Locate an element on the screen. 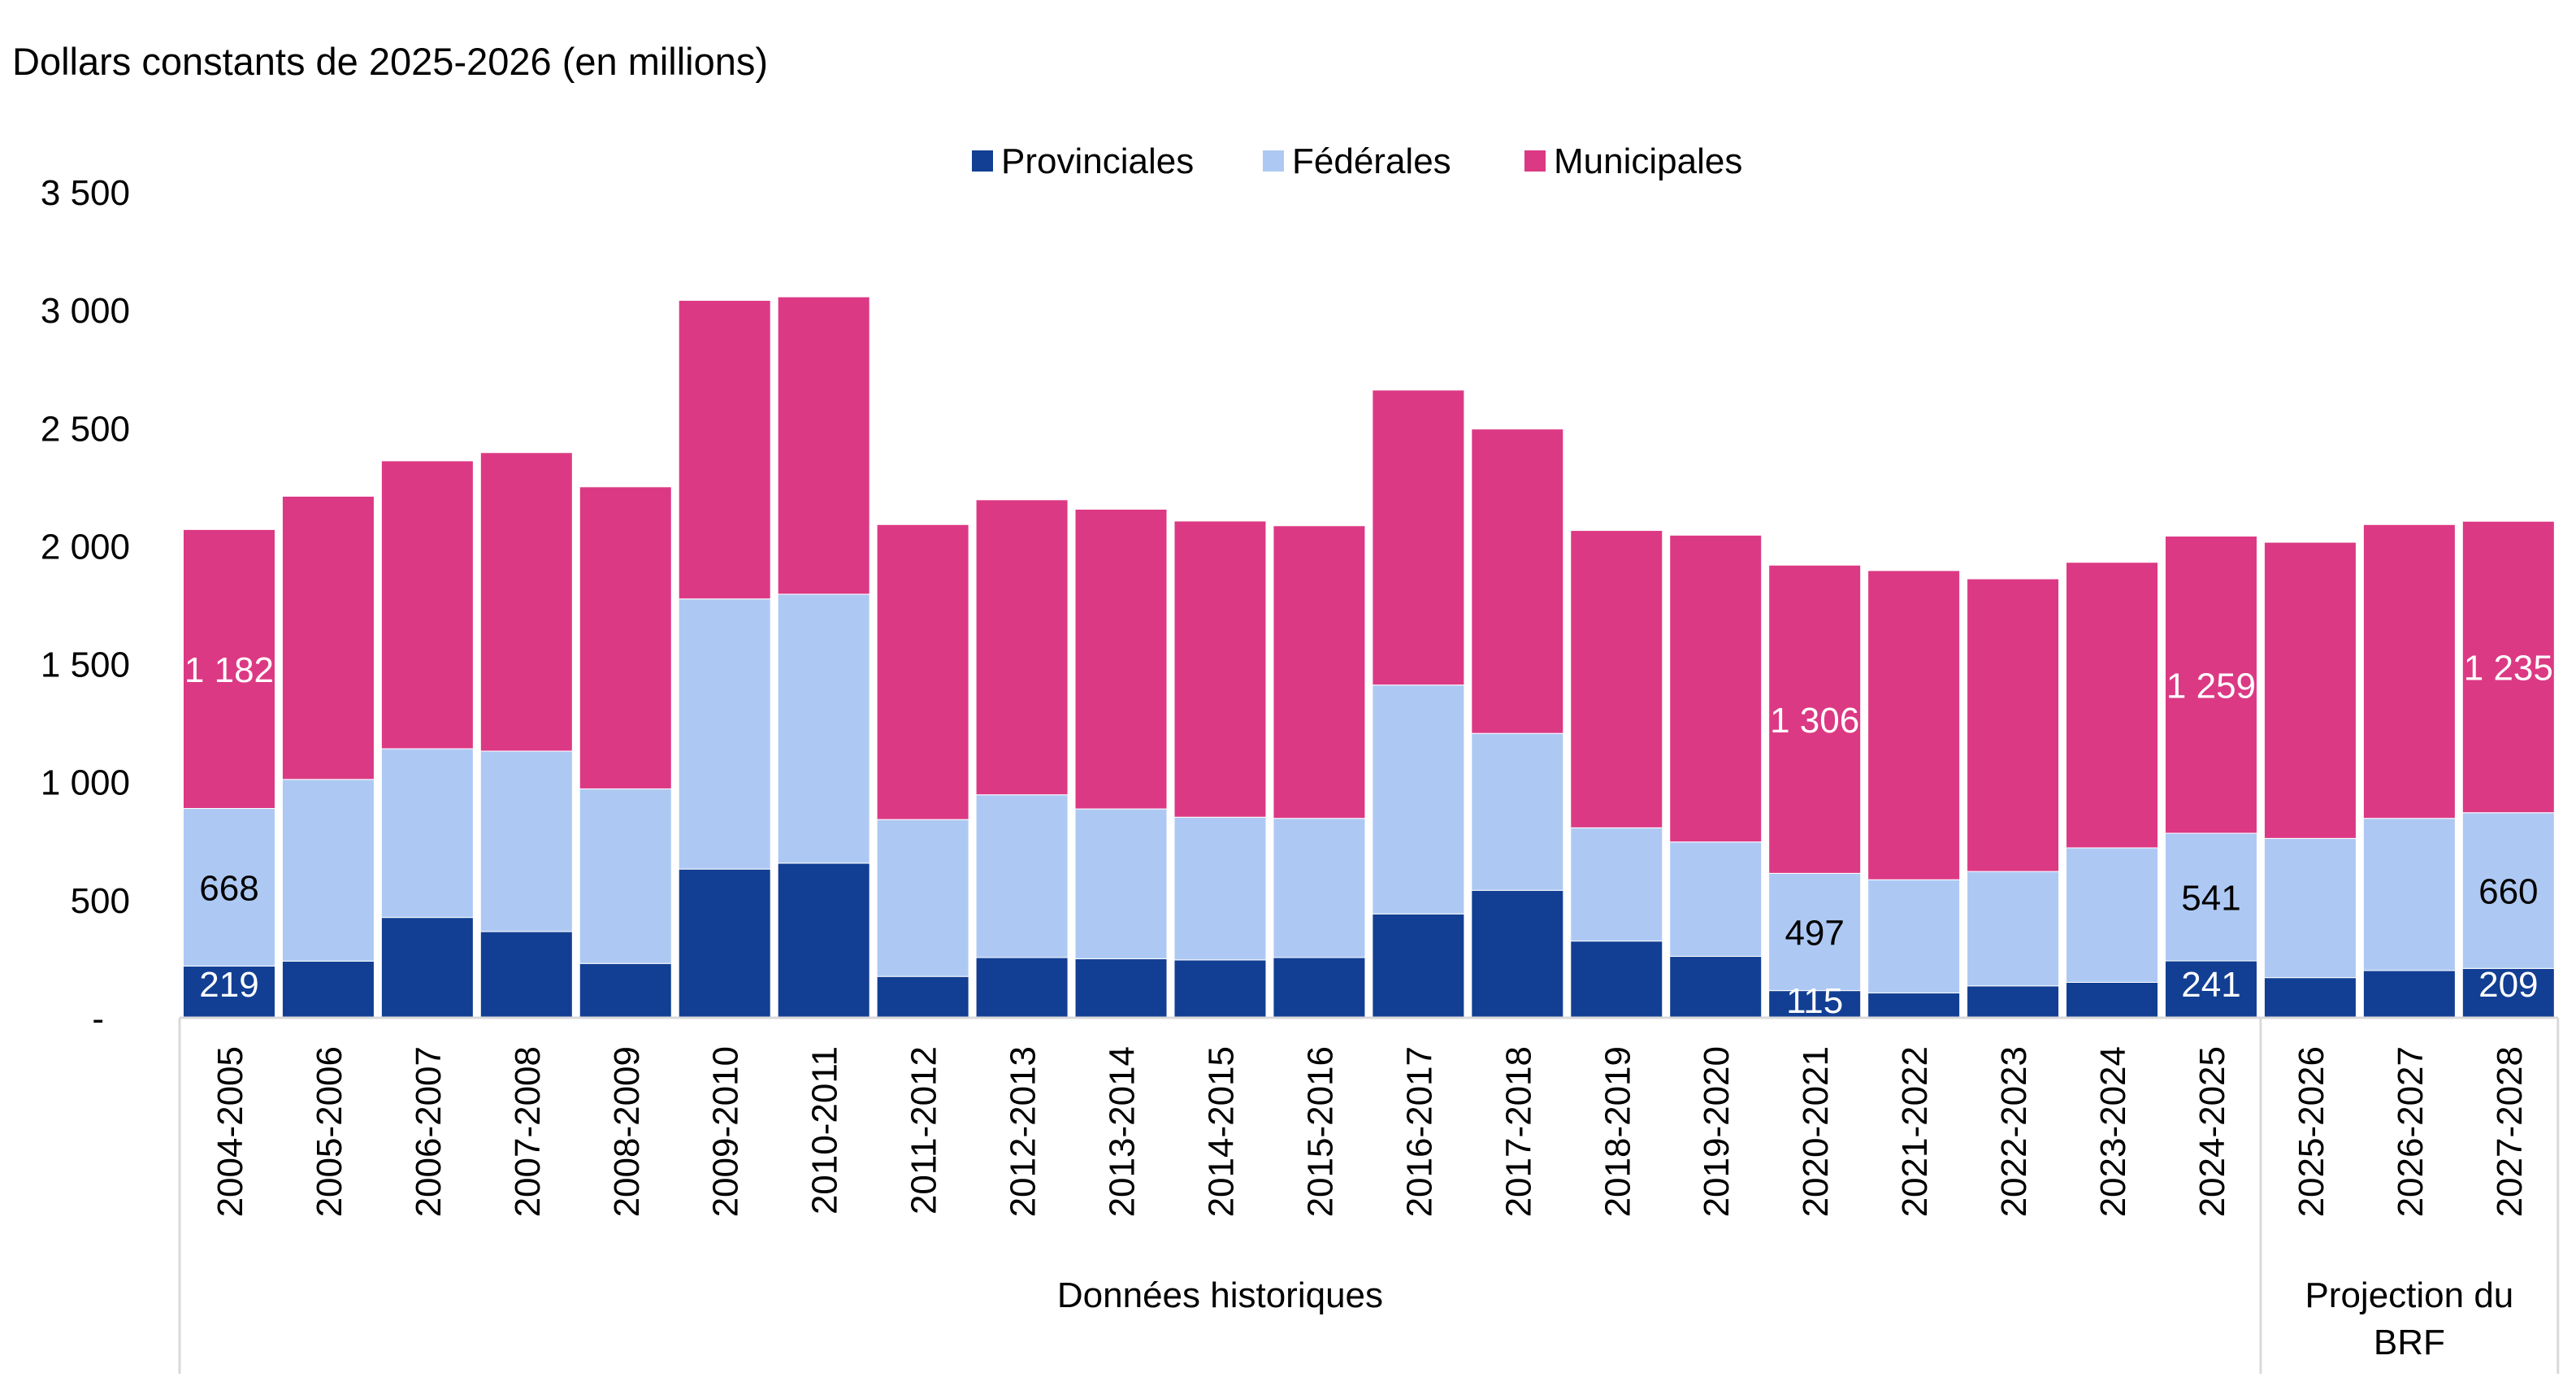  bar-federales-2027-2028 is located at coordinates (2508, 890).